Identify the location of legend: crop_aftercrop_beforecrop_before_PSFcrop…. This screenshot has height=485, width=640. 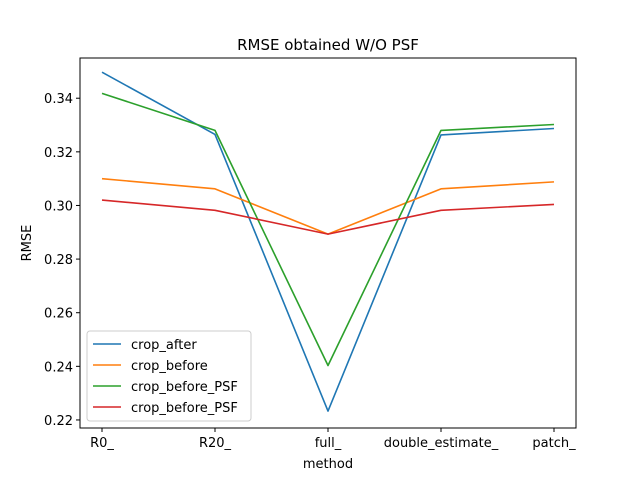
(169, 376).